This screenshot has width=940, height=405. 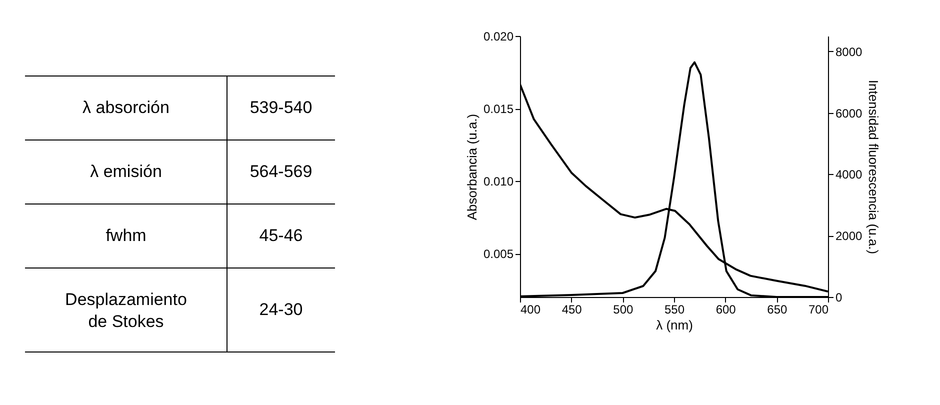 I want to click on x-tick-label: 550, so click(x=674, y=309).